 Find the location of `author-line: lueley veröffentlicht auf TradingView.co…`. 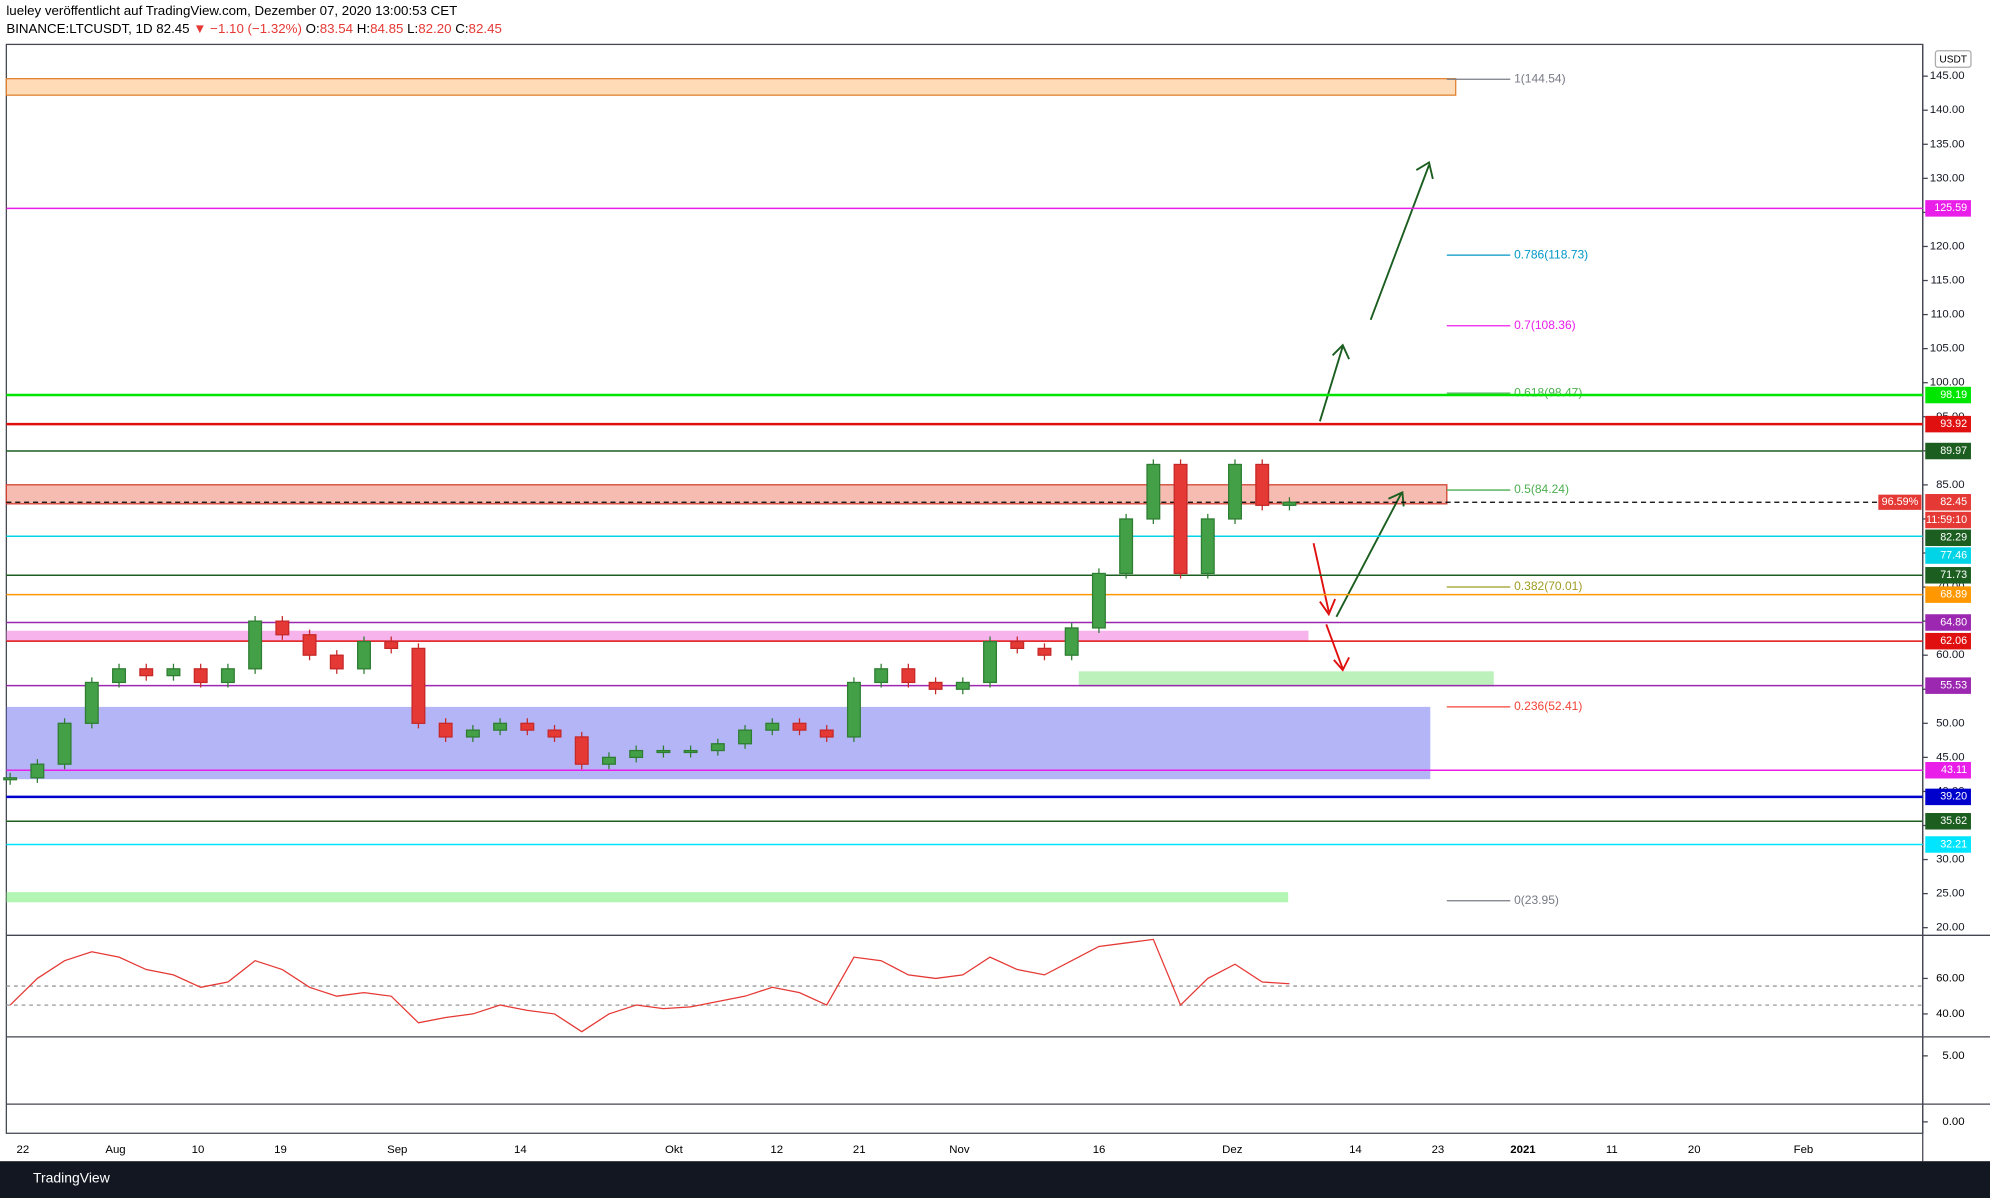

author-line: lueley veröffentlicht auf TradingView.co… is located at coordinates (231, 10).